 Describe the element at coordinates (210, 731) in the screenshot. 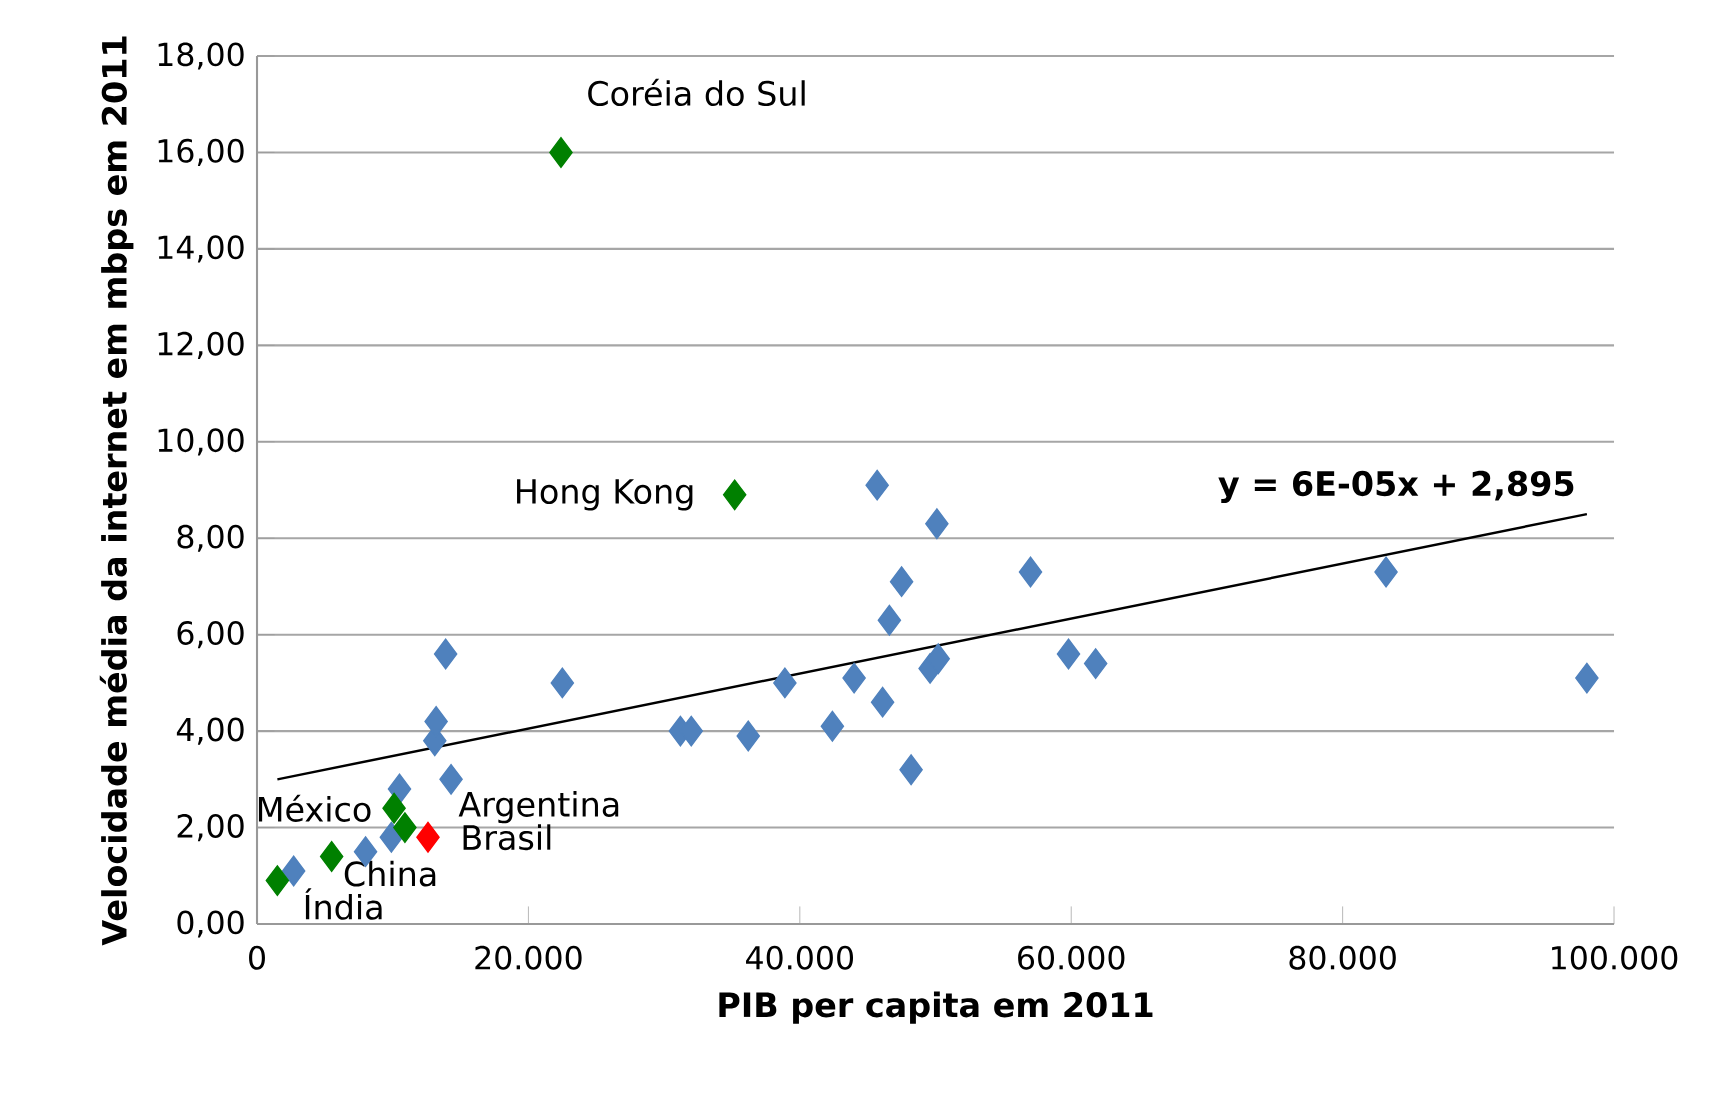

I see `y-tick-label: 4,00` at that location.